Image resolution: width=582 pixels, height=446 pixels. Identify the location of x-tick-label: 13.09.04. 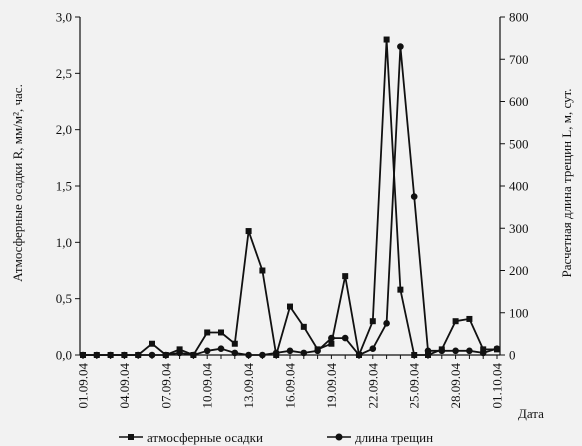
(248, 386).